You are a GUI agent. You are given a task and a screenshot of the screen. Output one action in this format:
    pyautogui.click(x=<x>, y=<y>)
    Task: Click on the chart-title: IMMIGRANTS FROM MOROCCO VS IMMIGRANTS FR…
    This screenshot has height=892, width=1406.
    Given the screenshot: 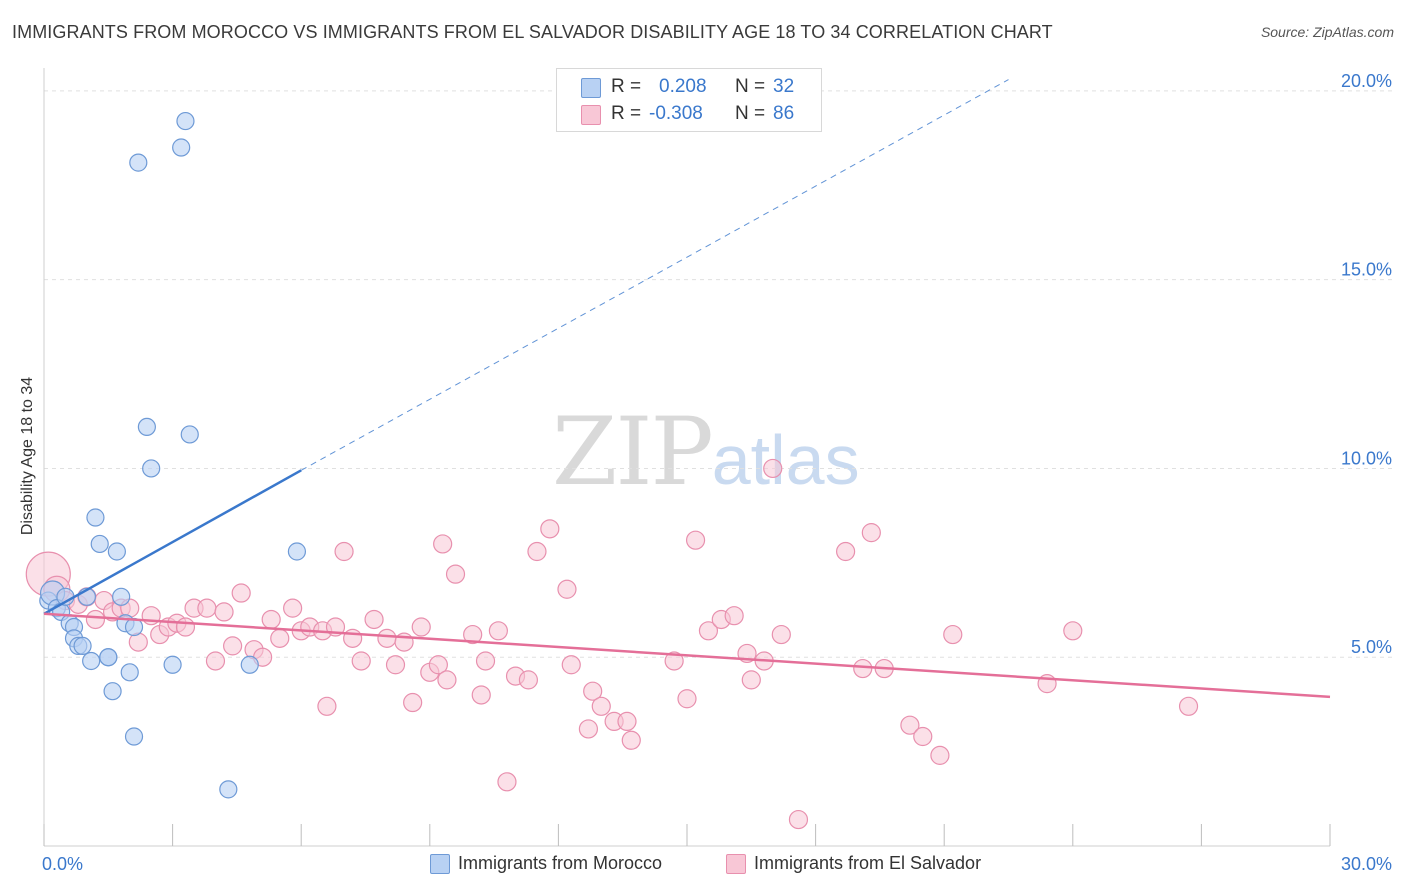 What is the action you would take?
    pyautogui.click(x=532, y=32)
    